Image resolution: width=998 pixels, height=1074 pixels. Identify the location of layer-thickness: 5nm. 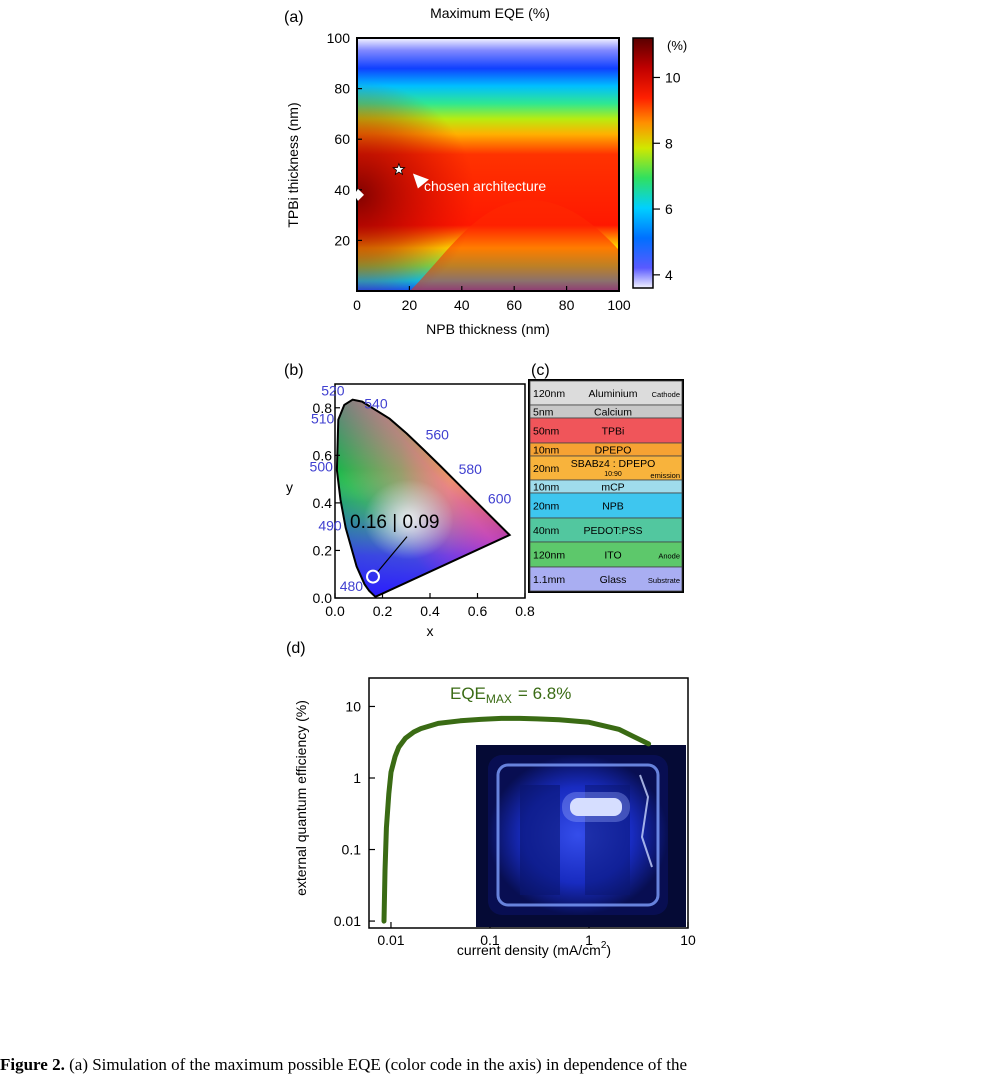
(543, 413).